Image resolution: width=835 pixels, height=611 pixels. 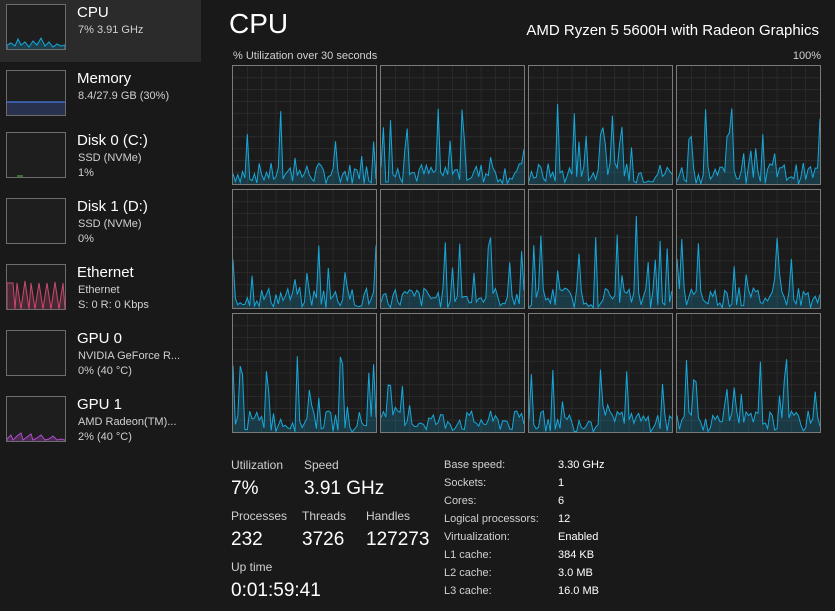 I want to click on processes-label: Processes, so click(x=259, y=516).